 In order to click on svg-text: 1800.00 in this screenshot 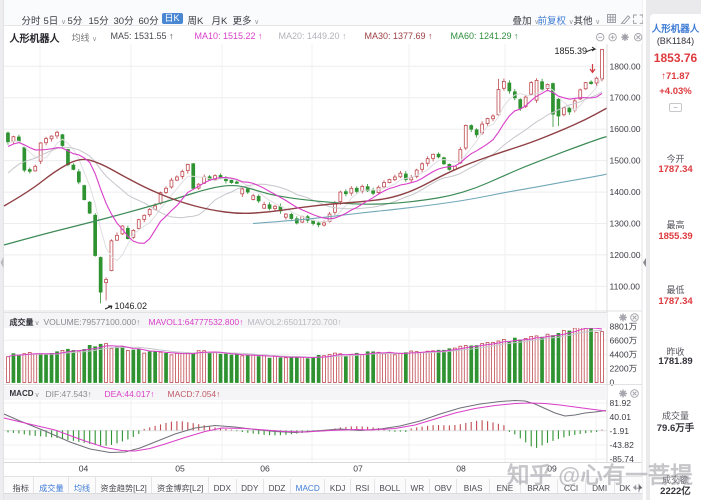, I will do `click(625, 66)`.